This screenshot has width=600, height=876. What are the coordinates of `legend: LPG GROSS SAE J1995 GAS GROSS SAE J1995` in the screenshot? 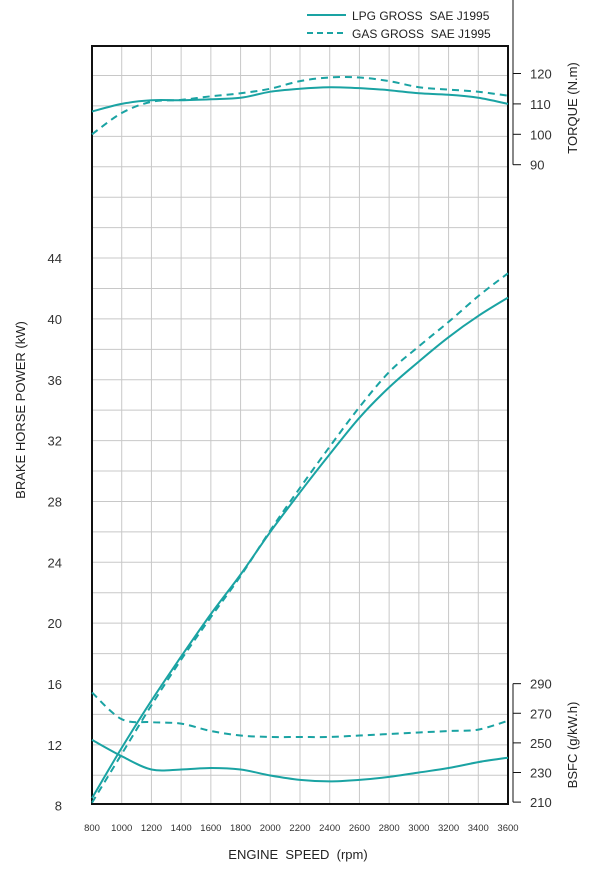 It's located at (399, 25).